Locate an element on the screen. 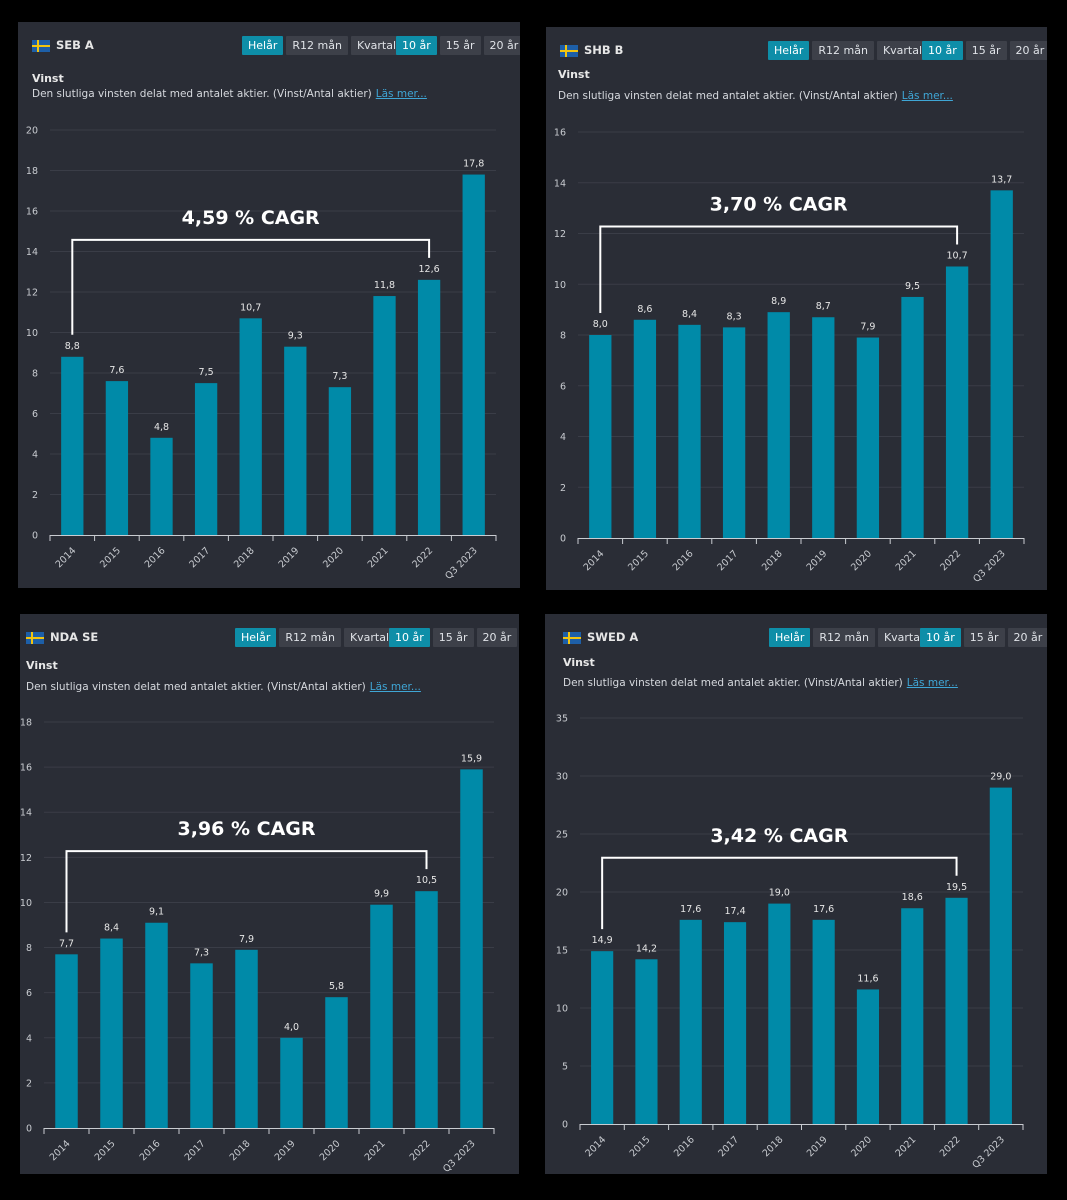 Image resolution: width=1067 pixels, height=1200 pixels. x-tick-label: Q3 2023 is located at coordinates (988, 1152).